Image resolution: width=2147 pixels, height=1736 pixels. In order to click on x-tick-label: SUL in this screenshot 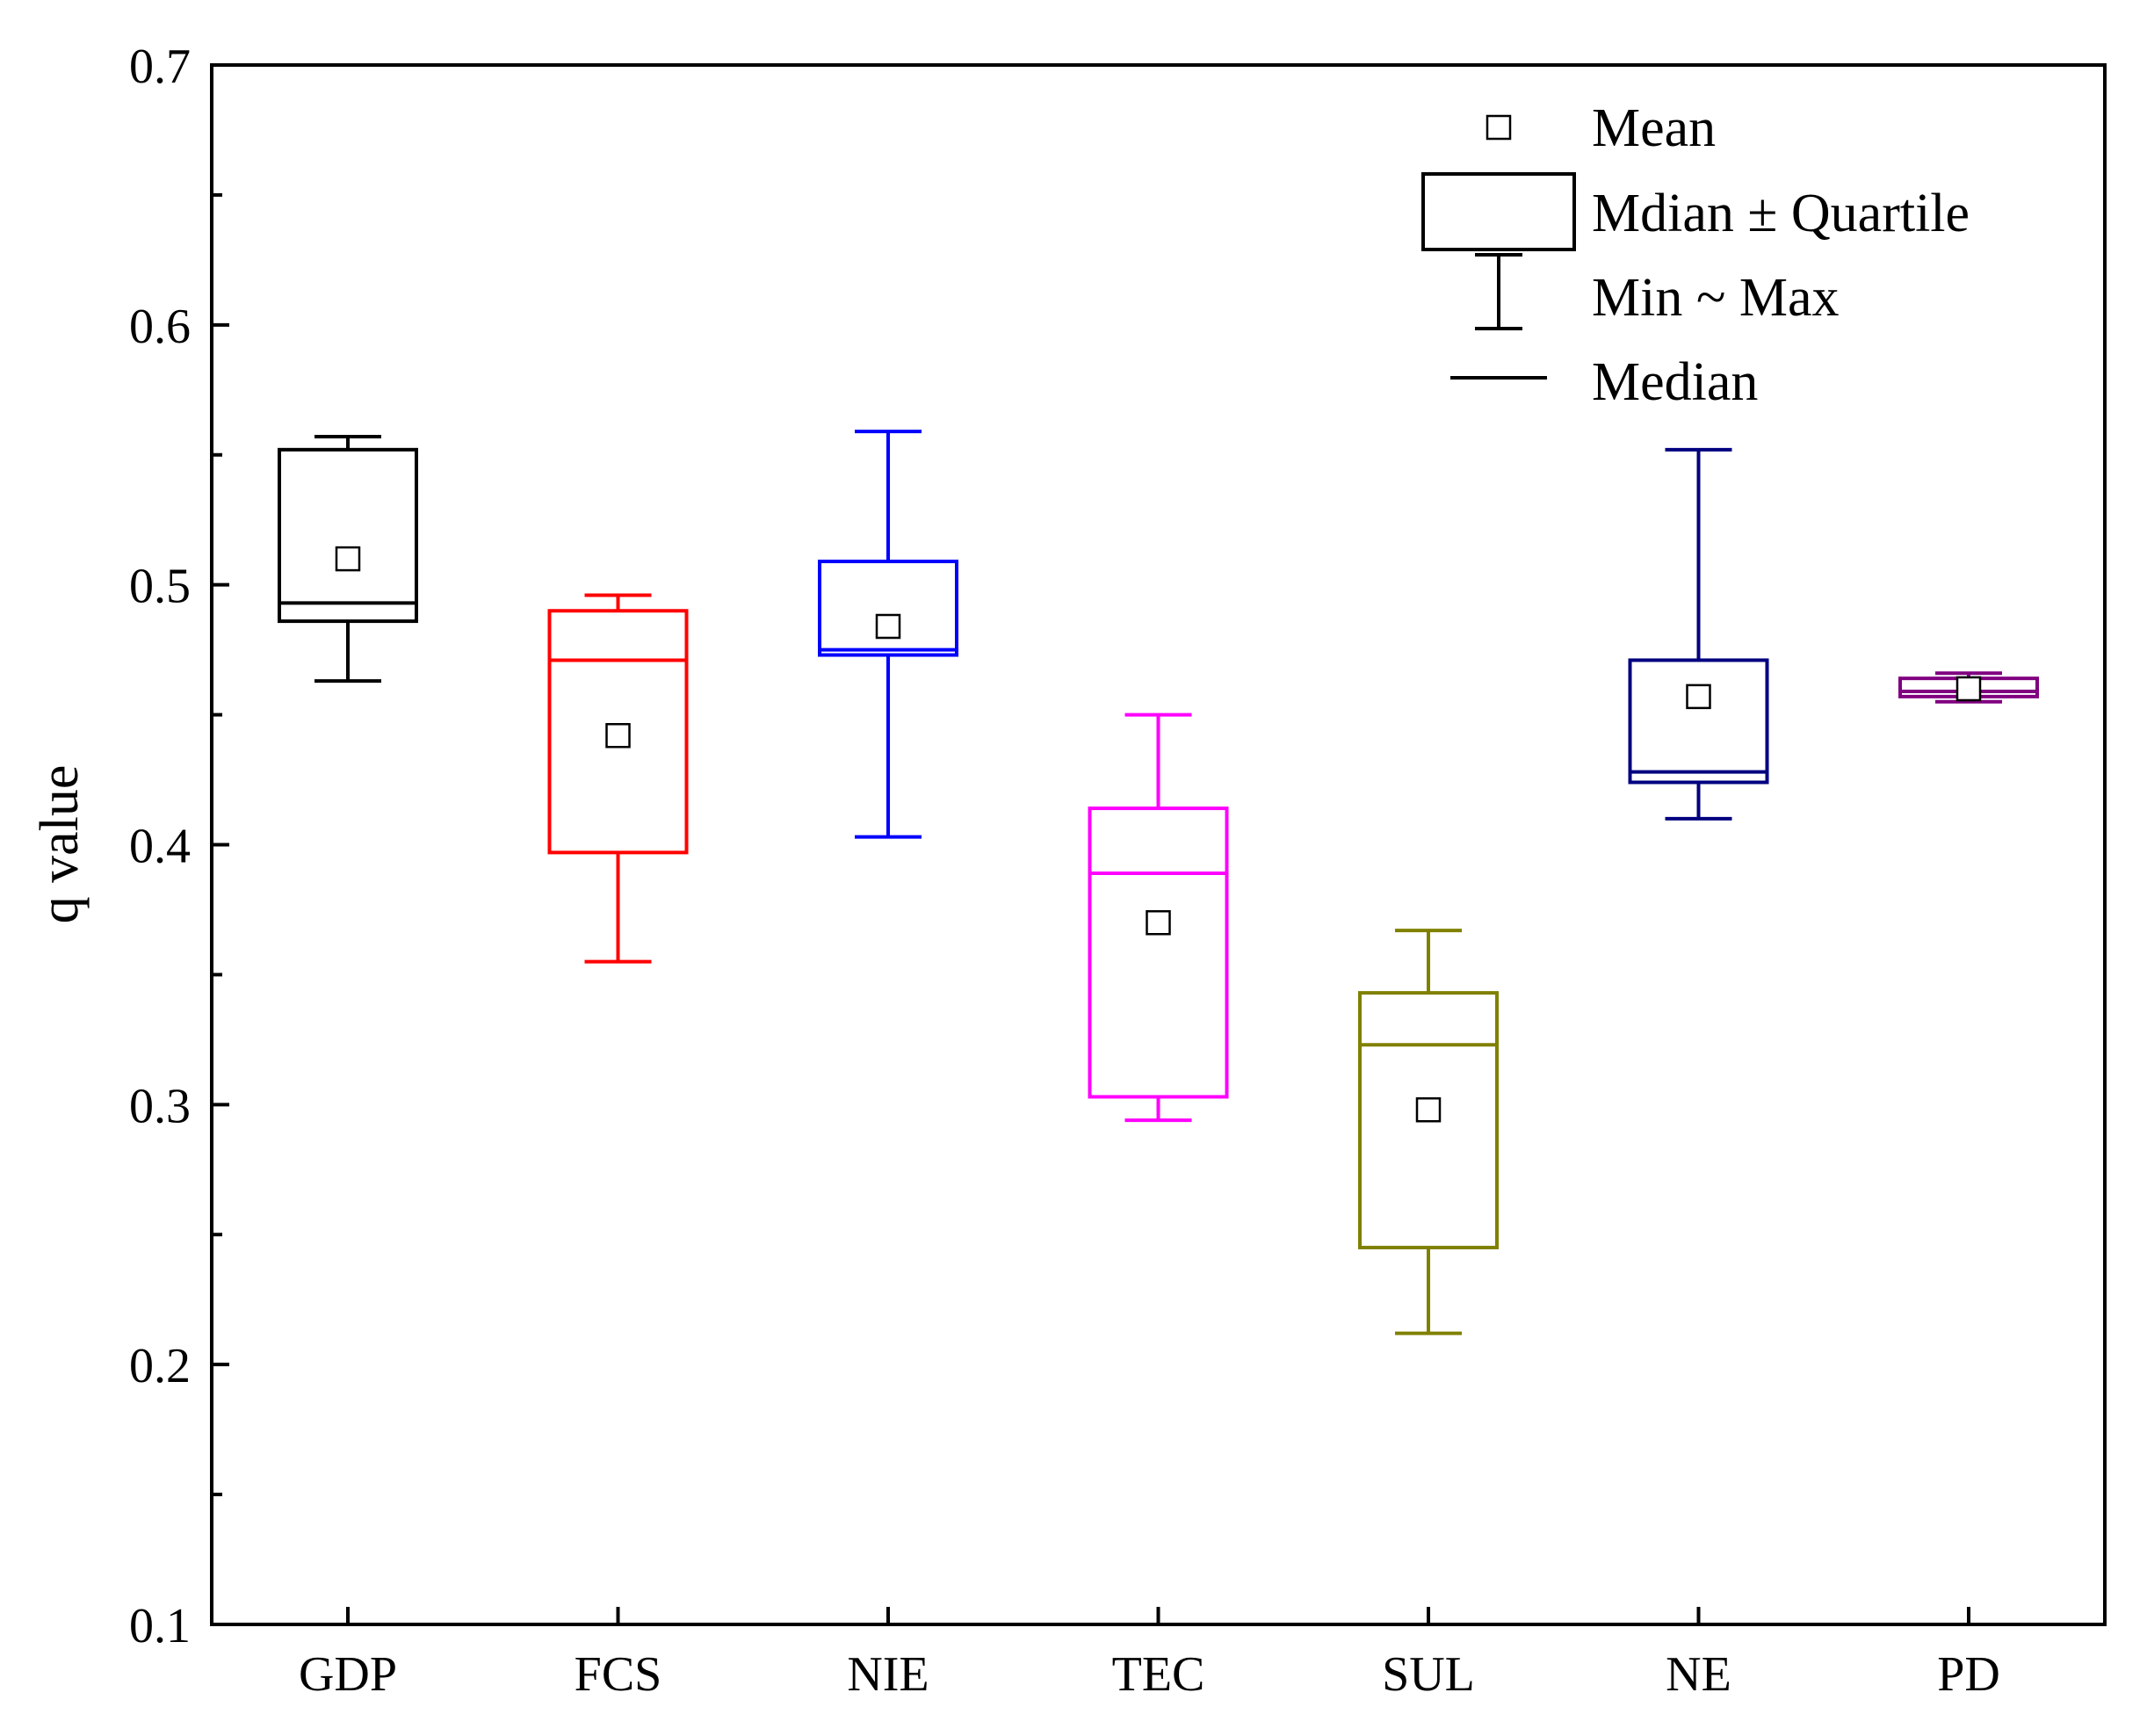, I will do `click(1428, 1674)`.